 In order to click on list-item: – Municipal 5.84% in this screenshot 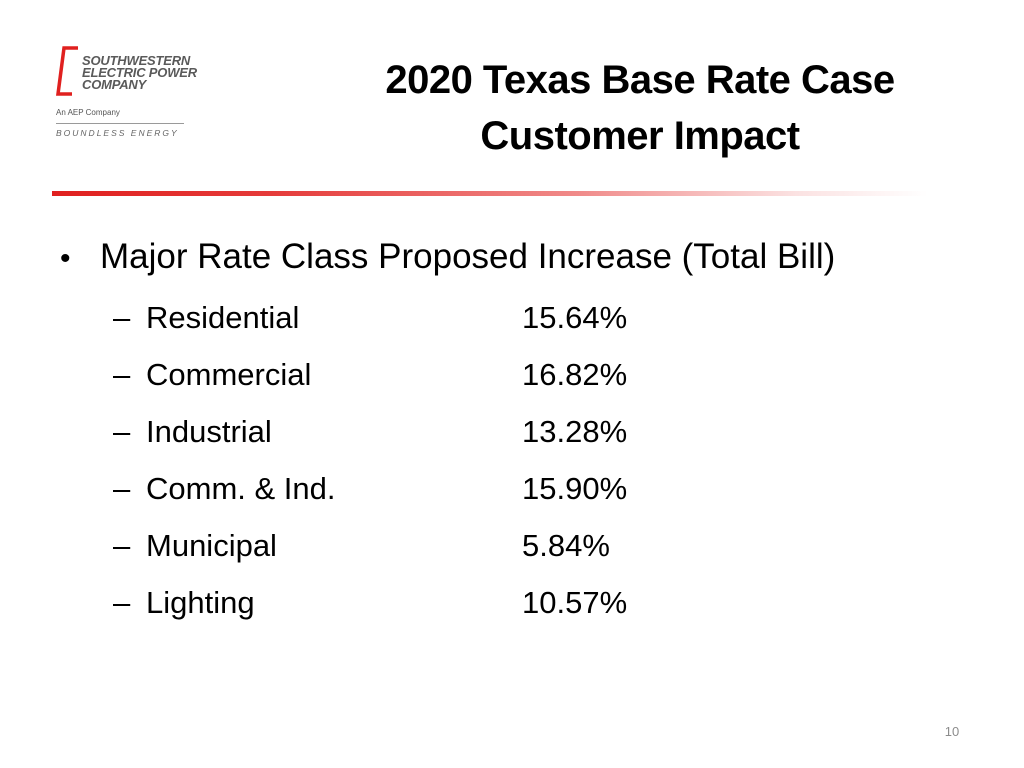, I will do `click(393, 552)`.